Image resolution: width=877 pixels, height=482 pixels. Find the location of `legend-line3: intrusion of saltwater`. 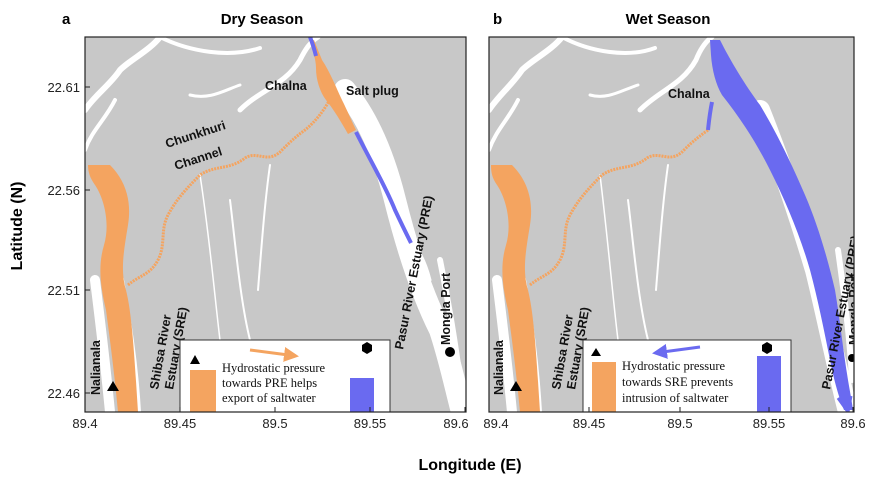

legend-line3: intrusion of saltwater is located at coordinates (675, 398).